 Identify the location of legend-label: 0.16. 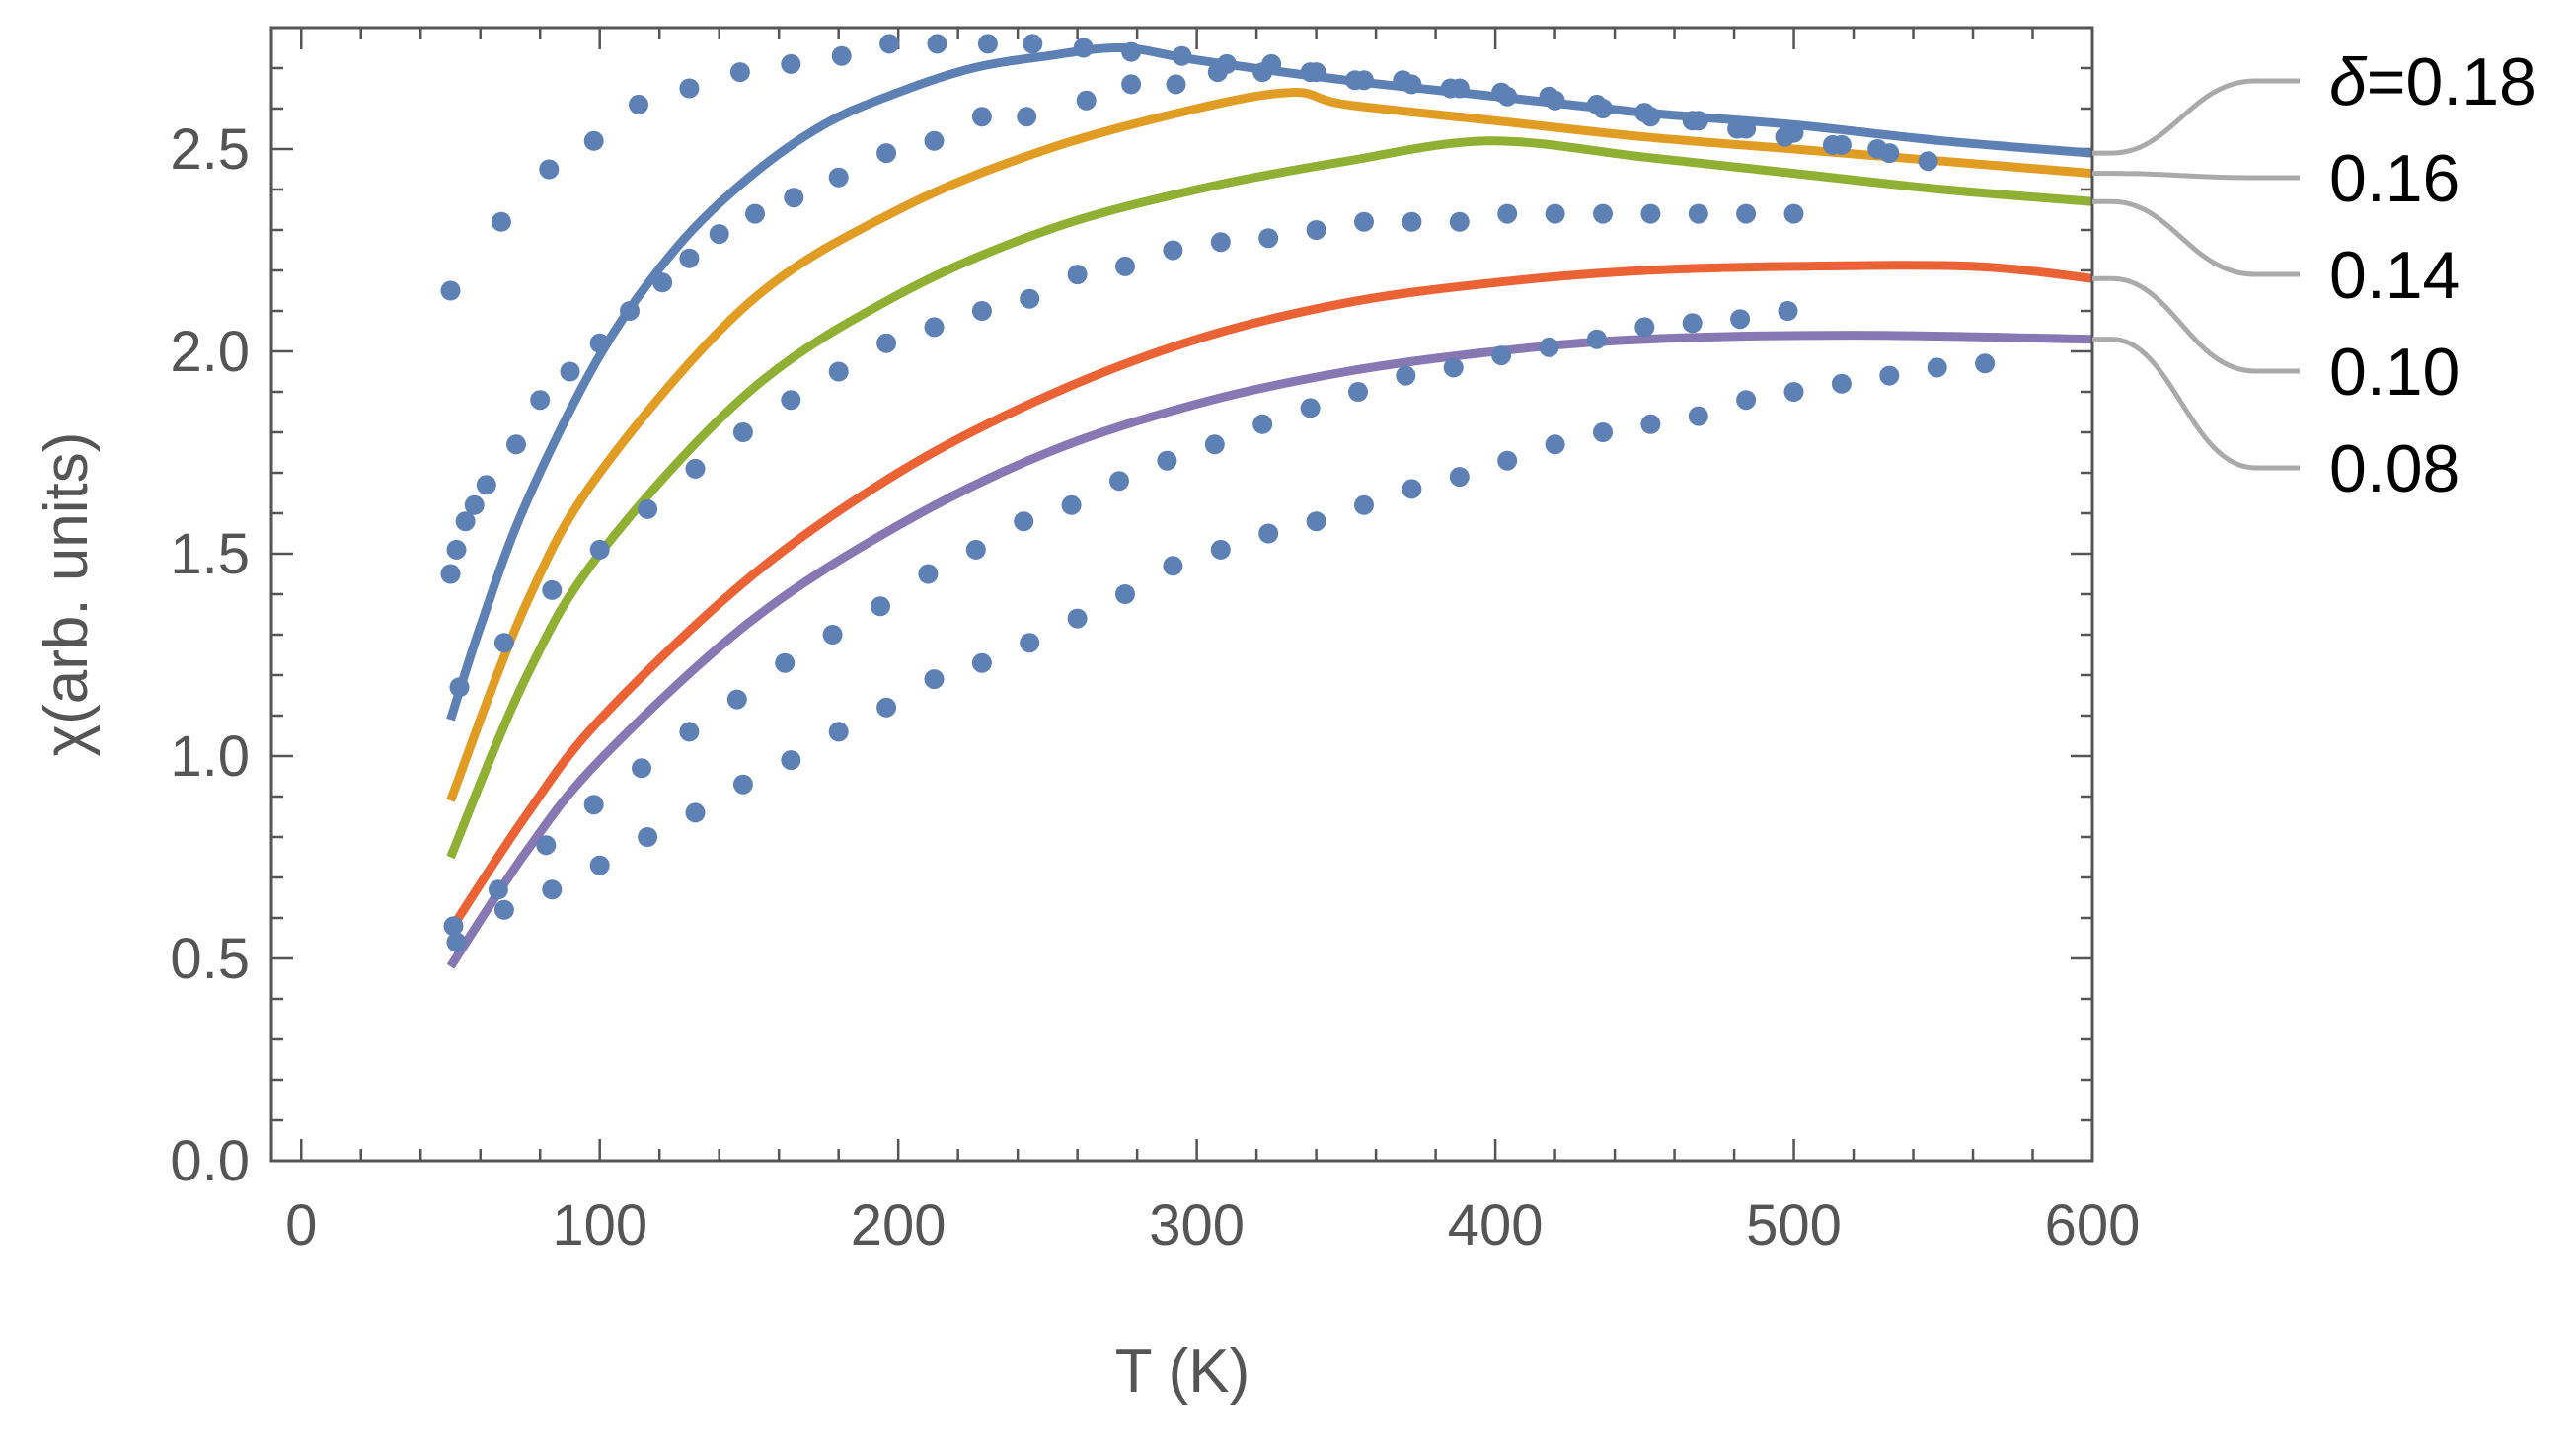
(2394, 178).